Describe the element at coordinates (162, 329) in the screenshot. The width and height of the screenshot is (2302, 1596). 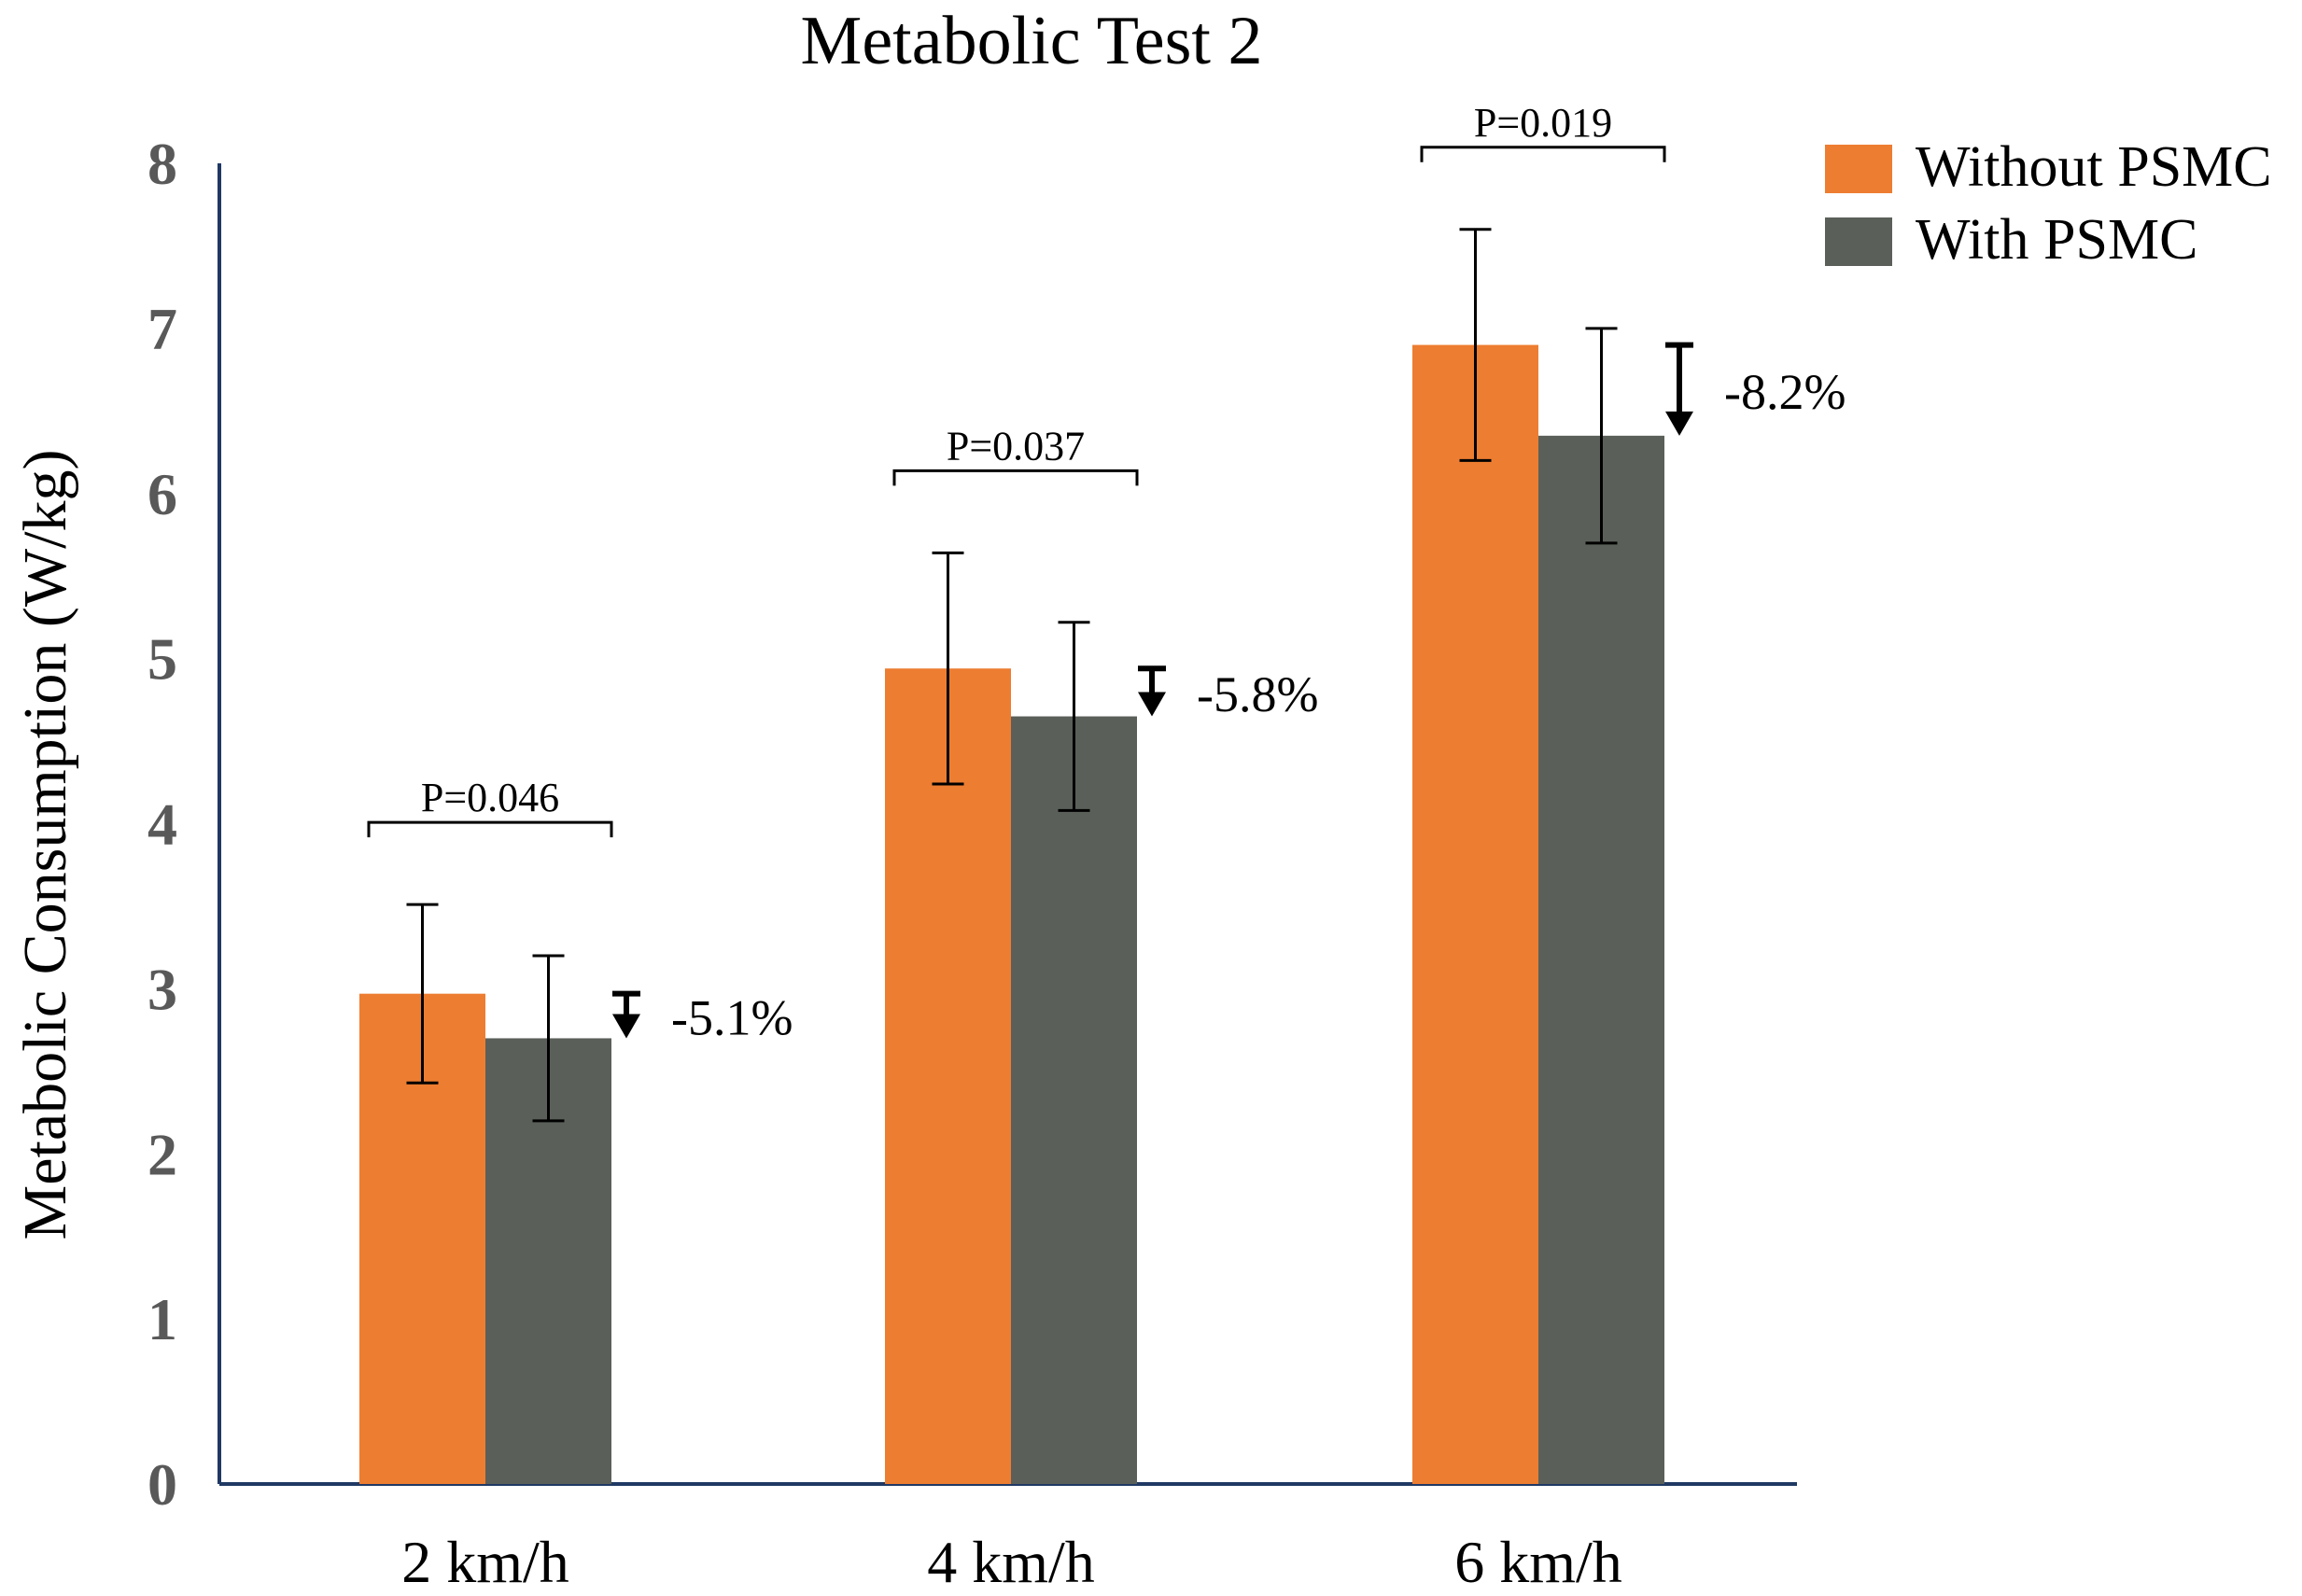
I see `y-tick-label: 7` at that location.